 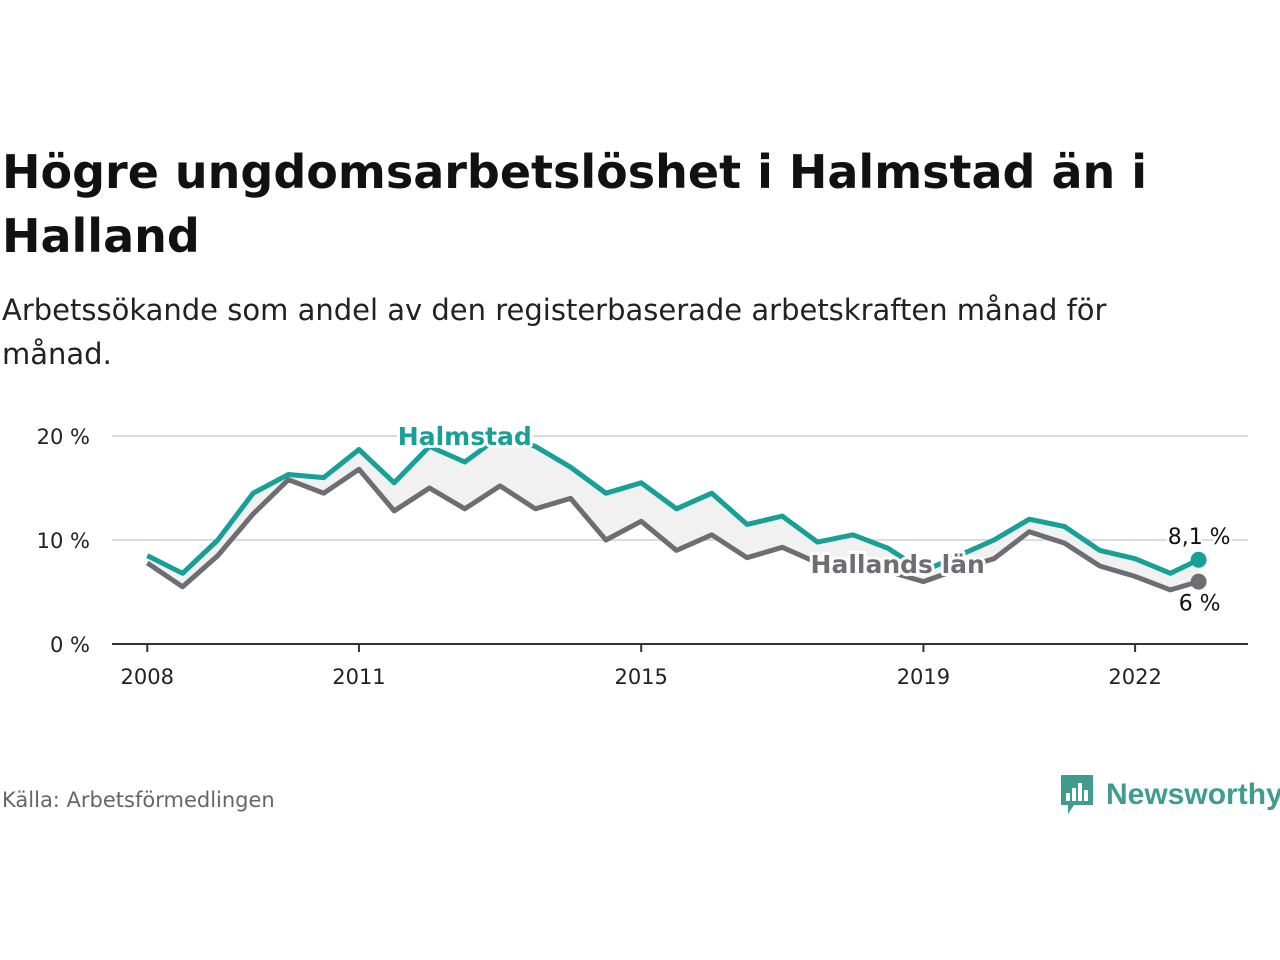 What do you see at coordinates (1198, 581) in the screenshot?
I see `end-marker-hallands-lan` at bounding box center [1198, 581].